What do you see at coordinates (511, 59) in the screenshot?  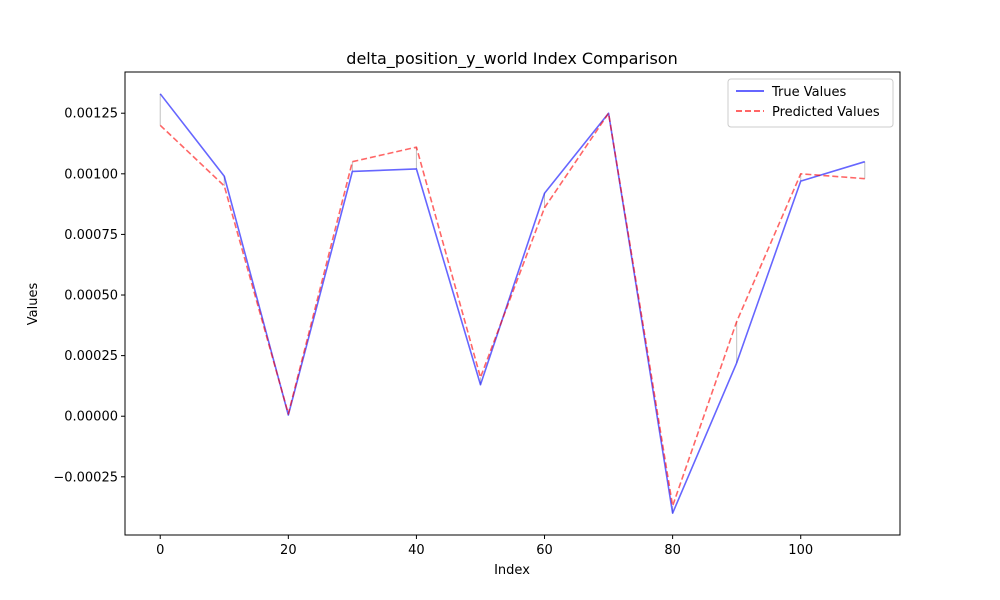 I see `chart-title: delta_position_y_world Index Comparison` at bounding box center [511, 59].